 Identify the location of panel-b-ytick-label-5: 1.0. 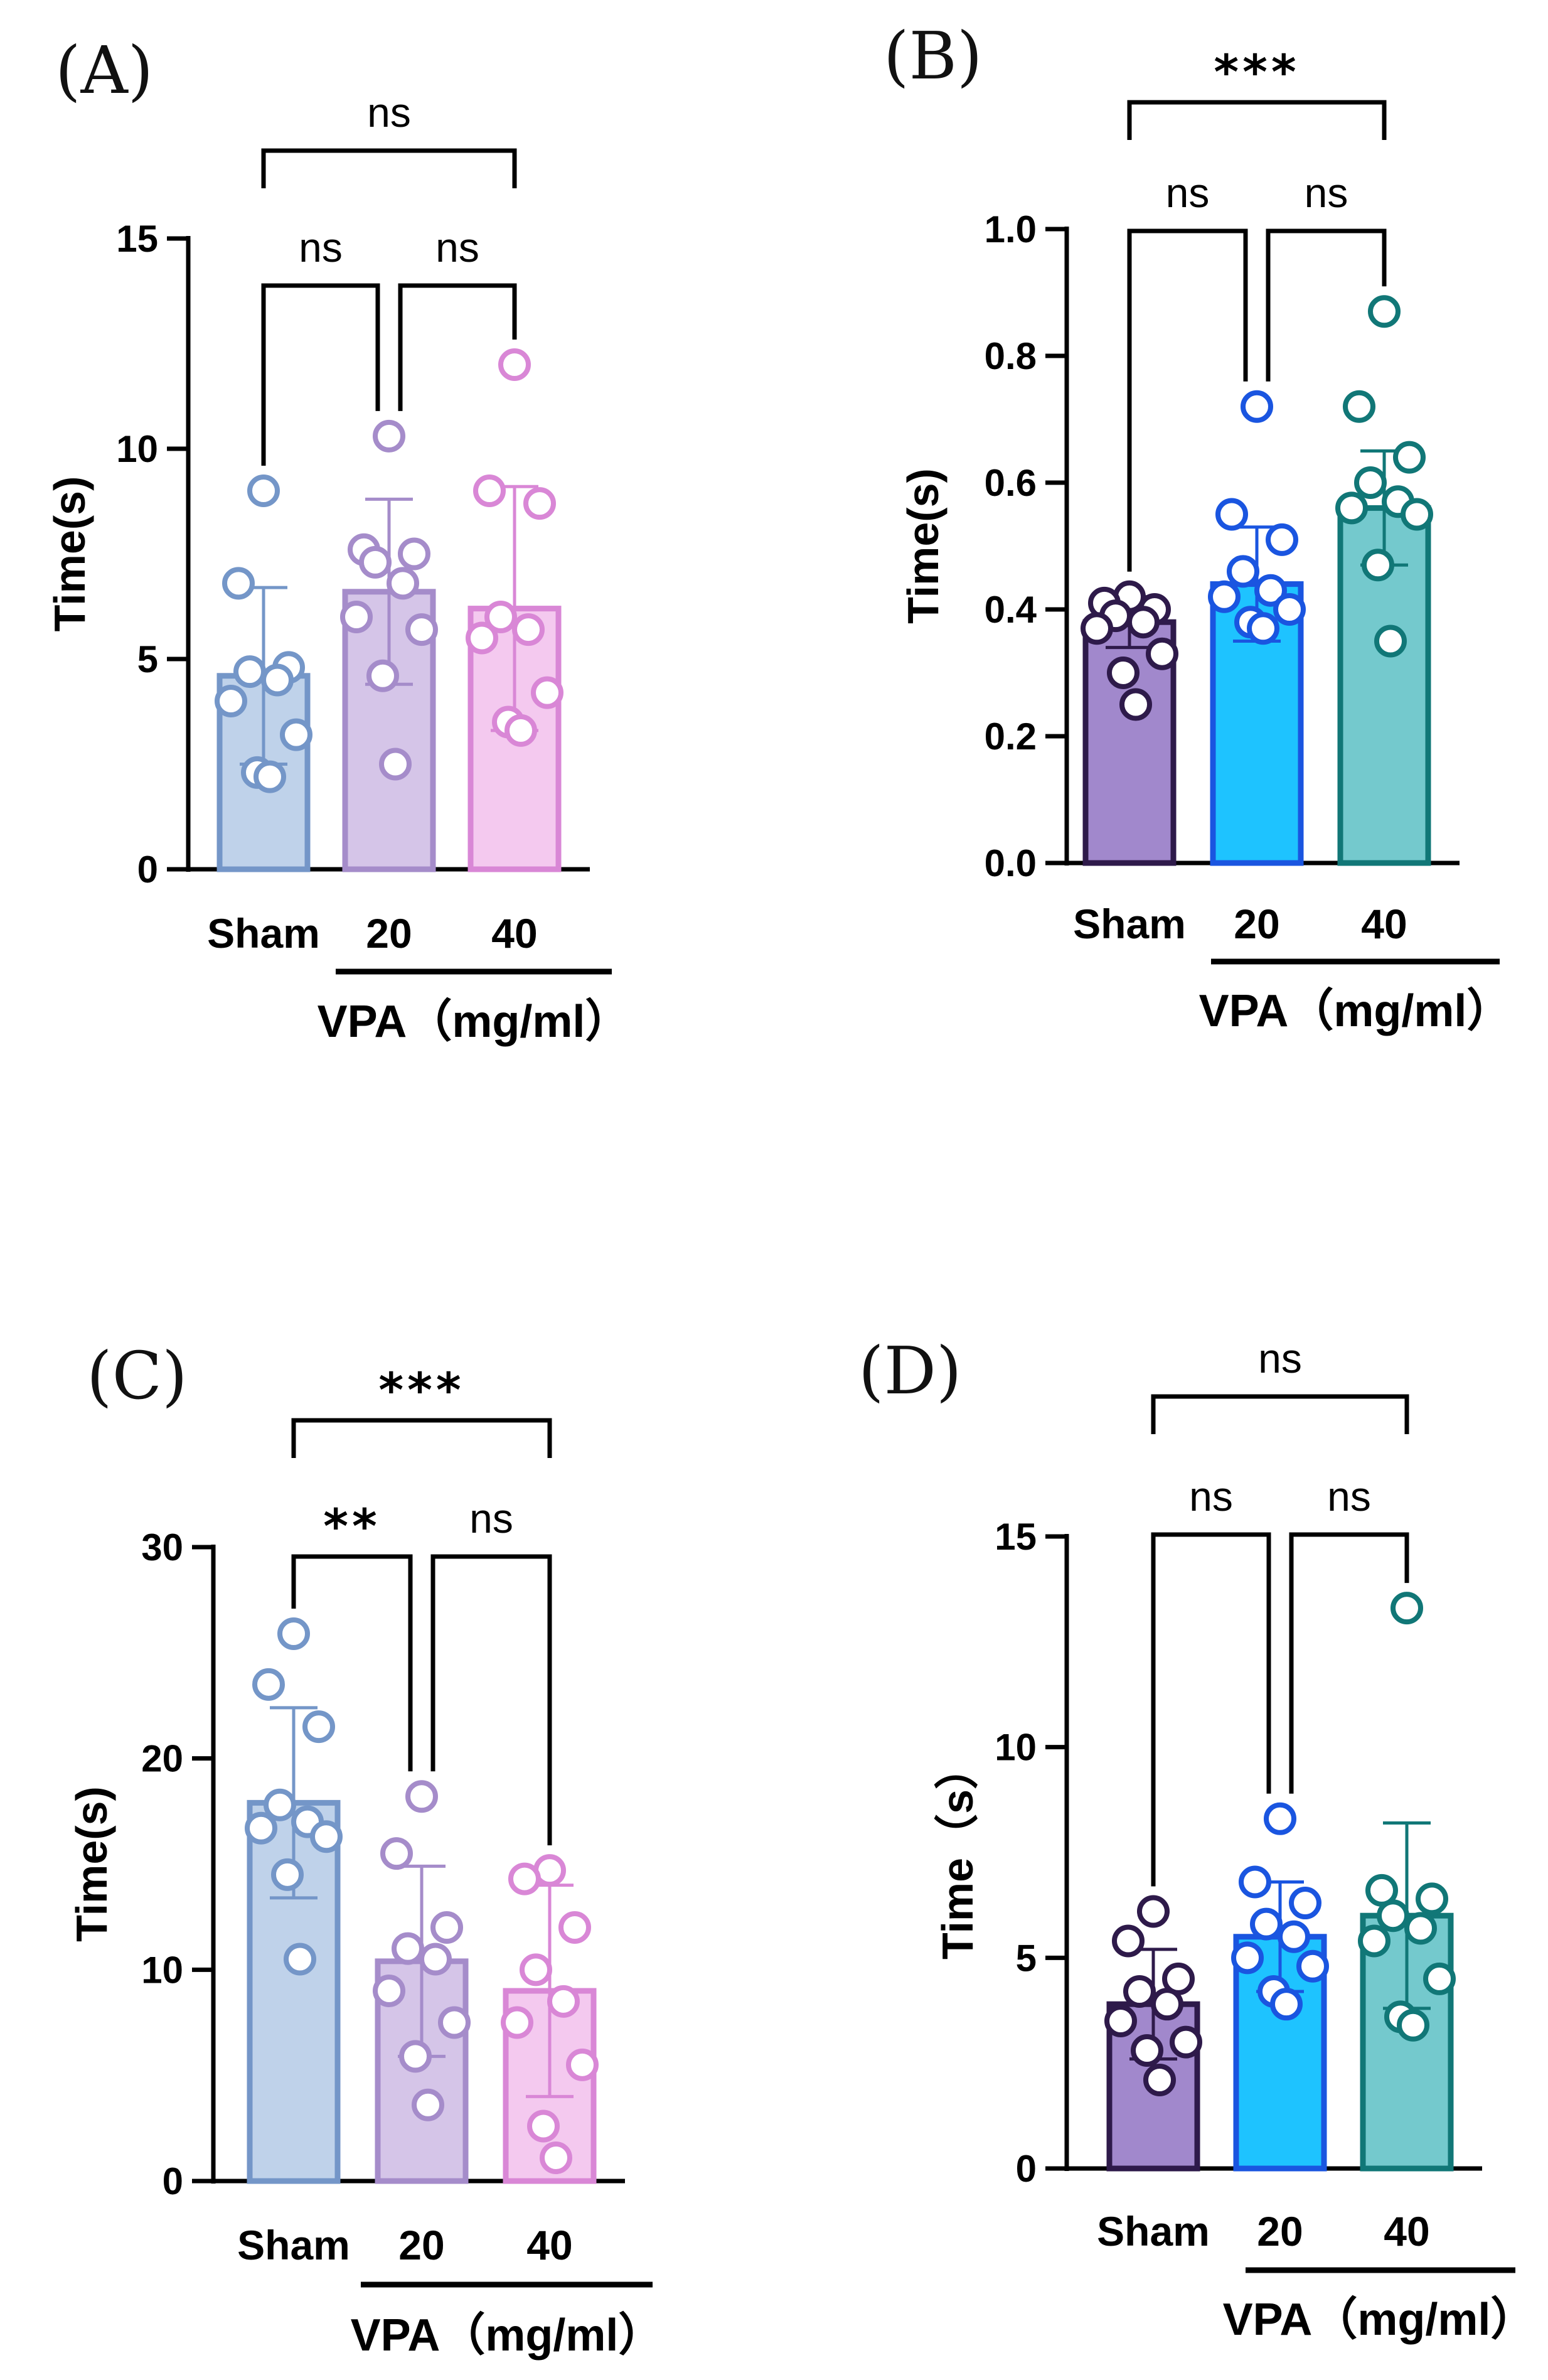
(1011, 229).